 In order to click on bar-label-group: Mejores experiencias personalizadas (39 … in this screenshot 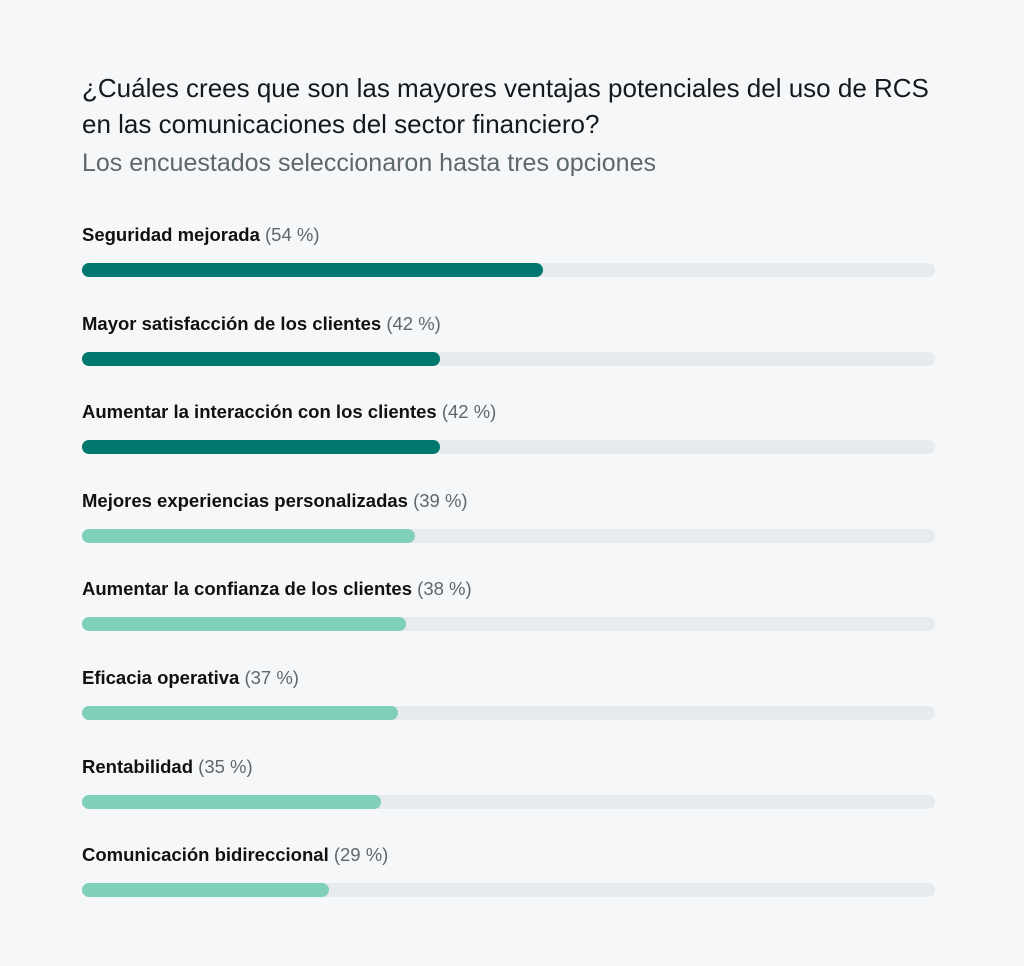, I will do `click(275, 501)`.